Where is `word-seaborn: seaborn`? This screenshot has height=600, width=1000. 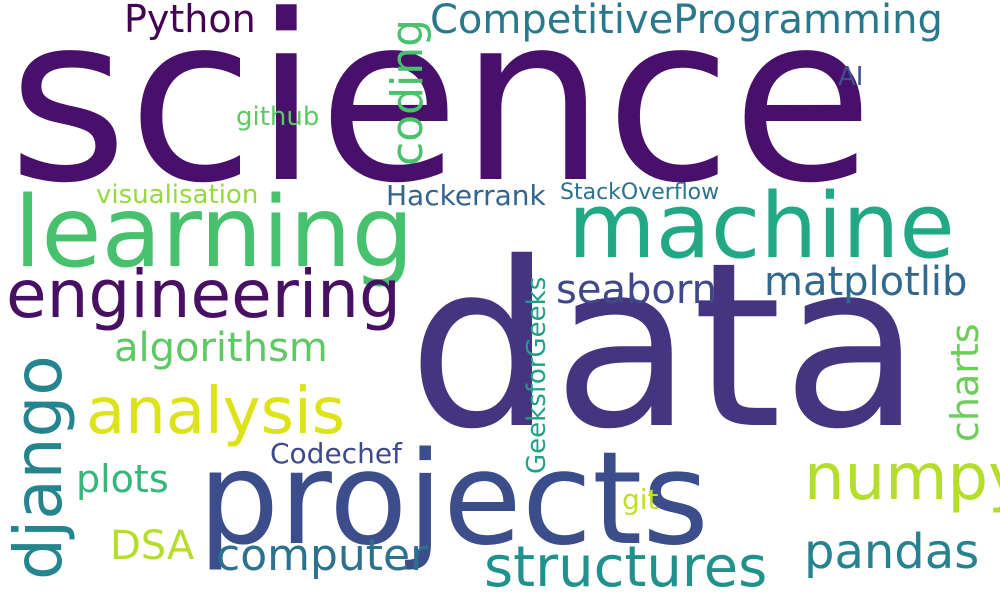
word-seaborn: seaborn is located at coordinates (636, 290).